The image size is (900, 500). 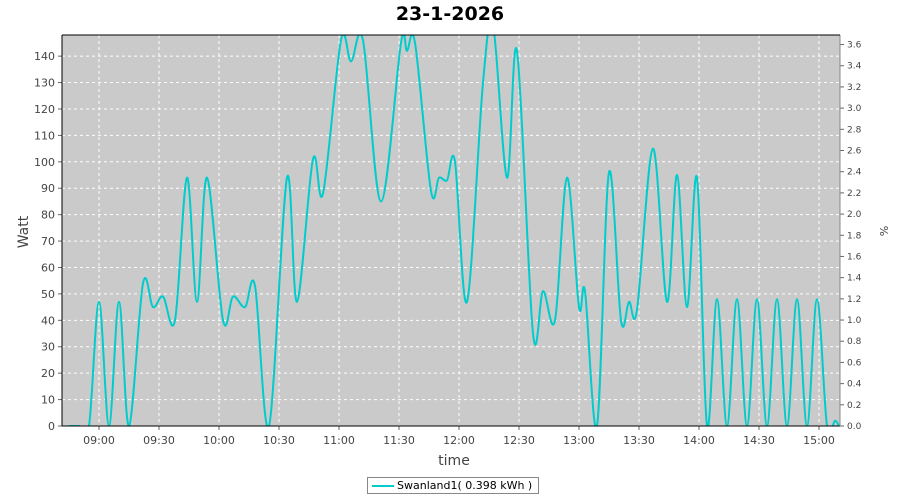 What do you see at coordinates (854, 300) in the screenshot?
I see `y2-tick-label: 1.2` at bounding box center [854, 300].